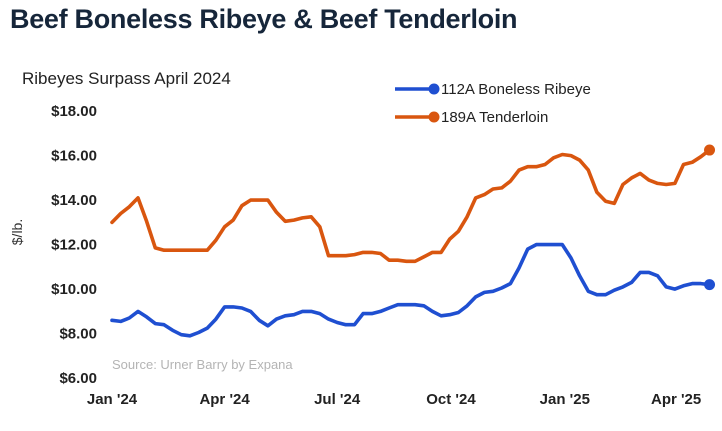 The height and width of the screenshot is (431, 722). I want to click on y-tick-label: $8.00, so click(78, 334).